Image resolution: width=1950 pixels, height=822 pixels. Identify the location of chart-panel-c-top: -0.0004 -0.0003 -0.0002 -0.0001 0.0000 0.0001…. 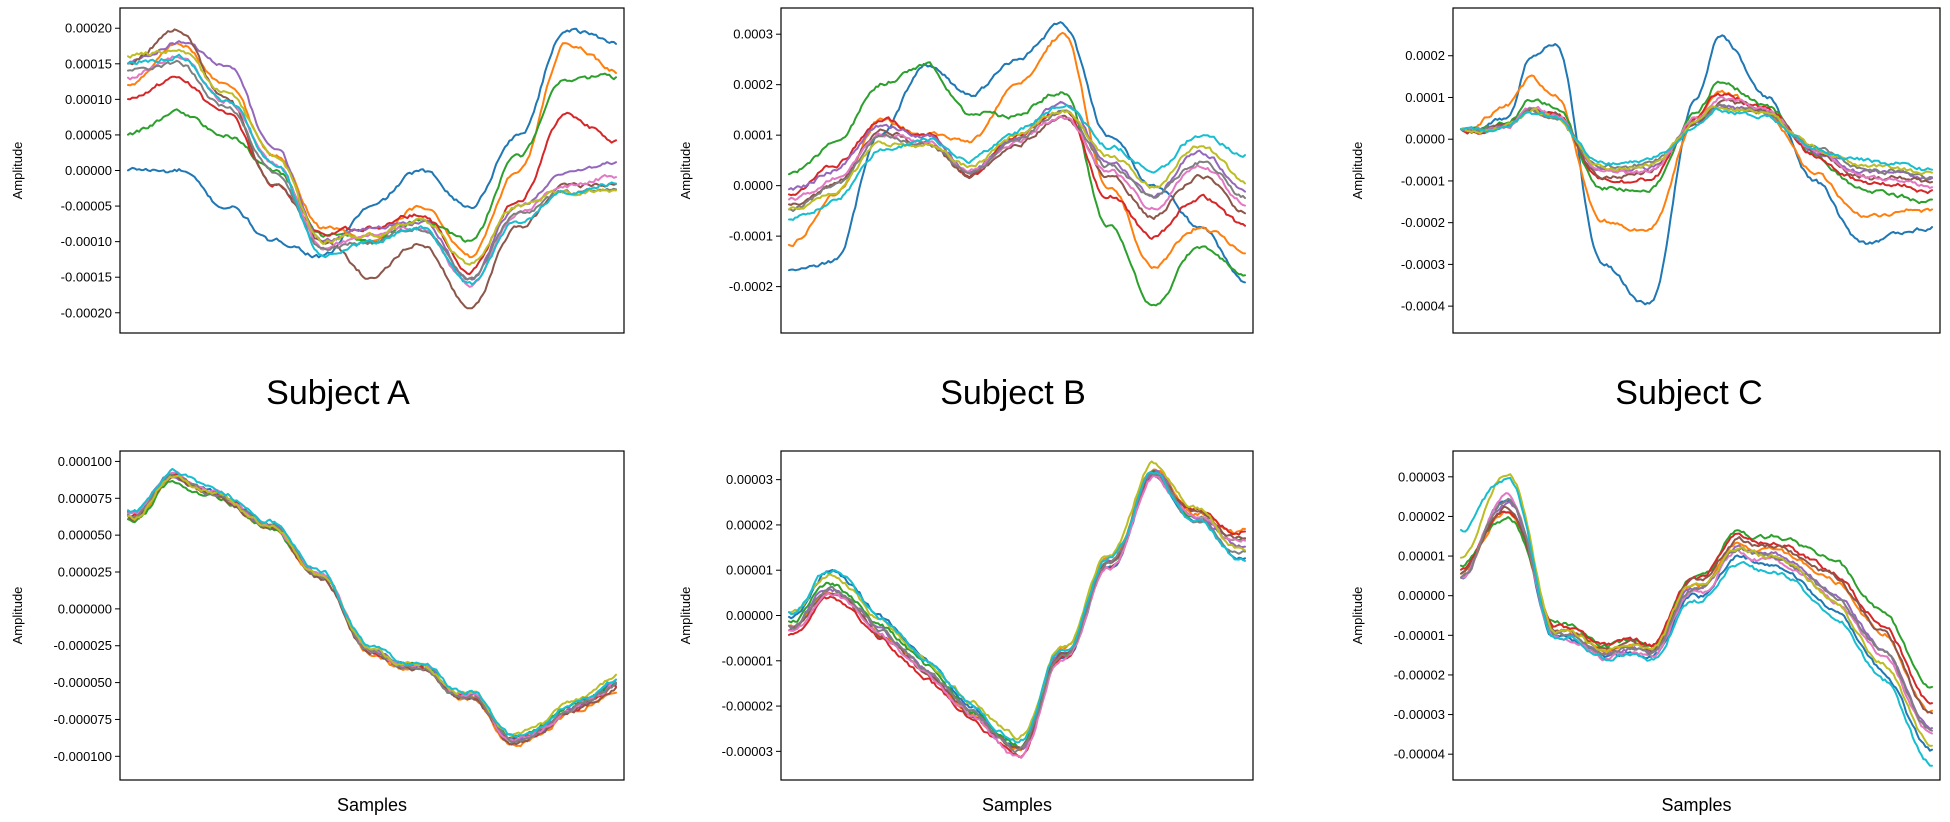
(1645, 170).